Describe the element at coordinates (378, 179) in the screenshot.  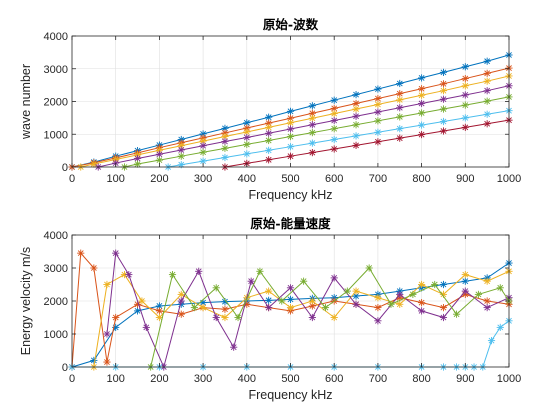
I see `wave-number-x-tick-label: 700` at that location.